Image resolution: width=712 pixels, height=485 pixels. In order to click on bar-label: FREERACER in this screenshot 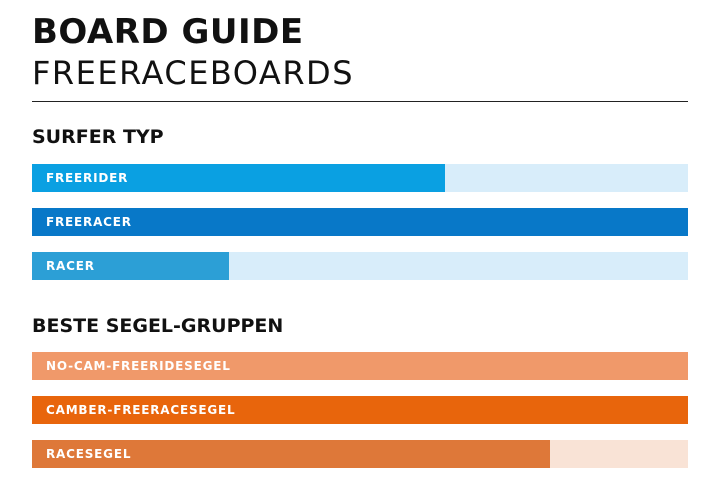, I will do `click(89, 222)`.